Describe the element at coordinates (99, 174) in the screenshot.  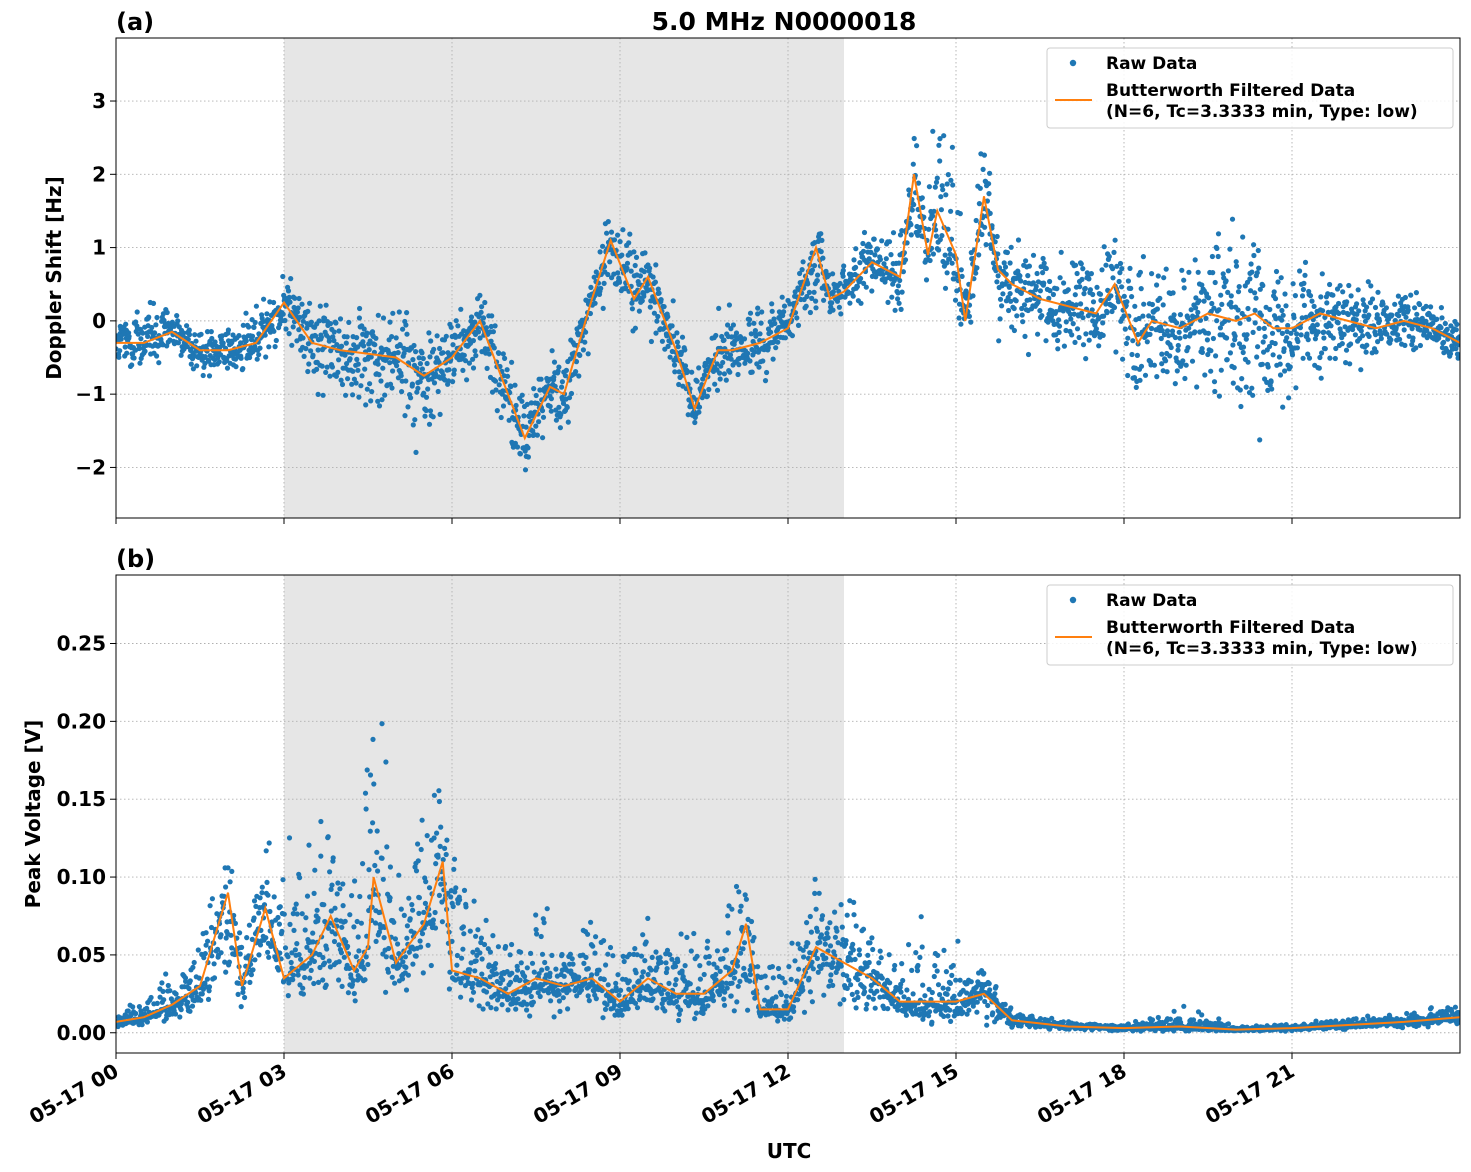
I see `y-tick-label: 2` at that location.